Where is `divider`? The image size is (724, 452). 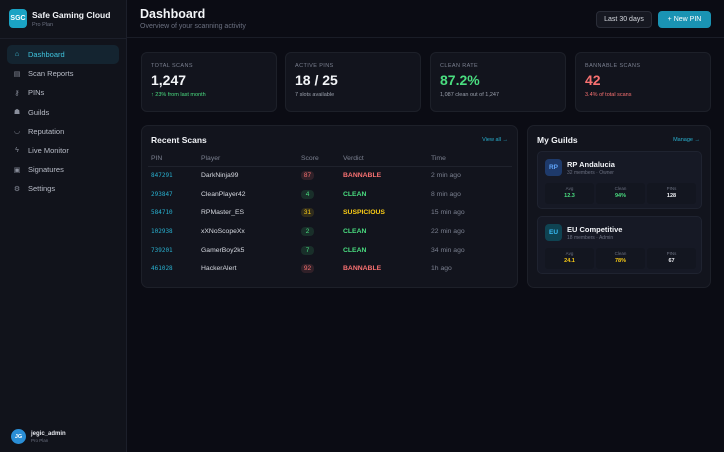
divider is located at coordinates (63, 38).